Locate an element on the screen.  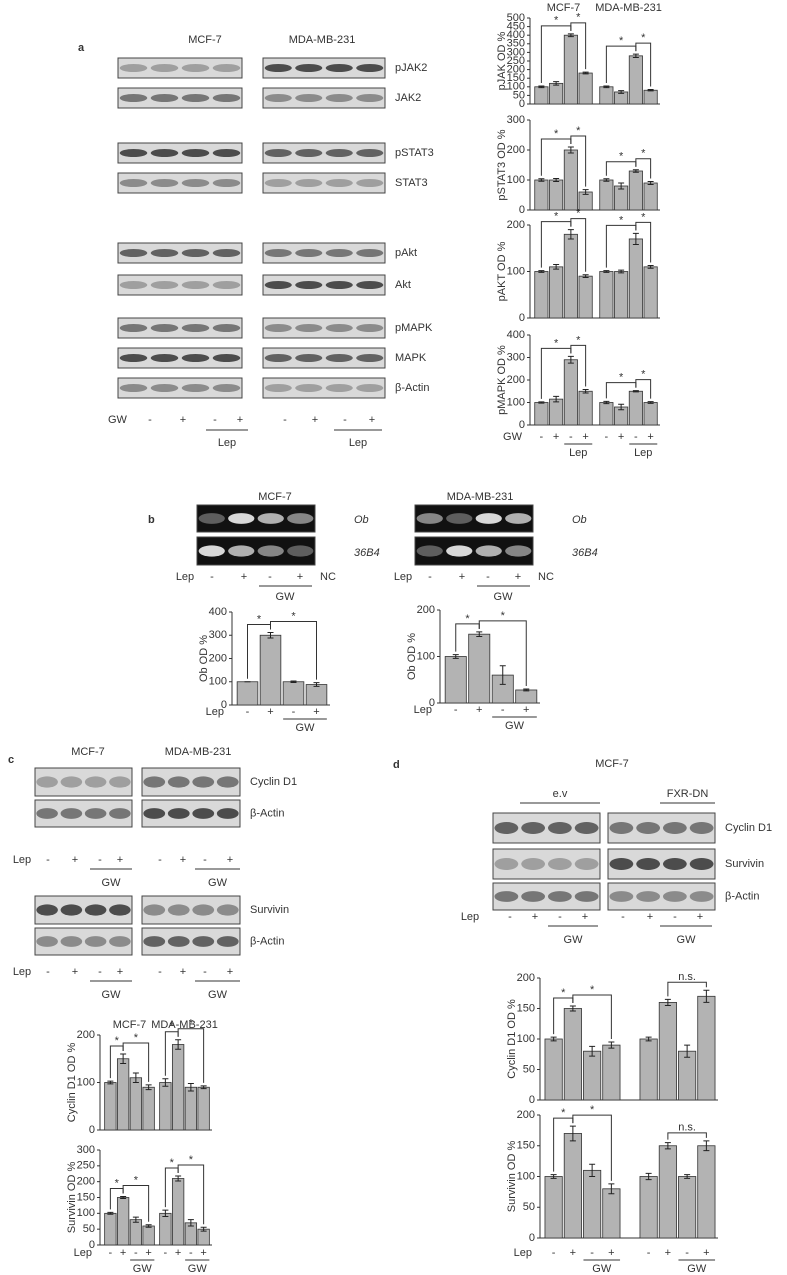
y-tick-label: 300 is located at coordinates (516, 357).